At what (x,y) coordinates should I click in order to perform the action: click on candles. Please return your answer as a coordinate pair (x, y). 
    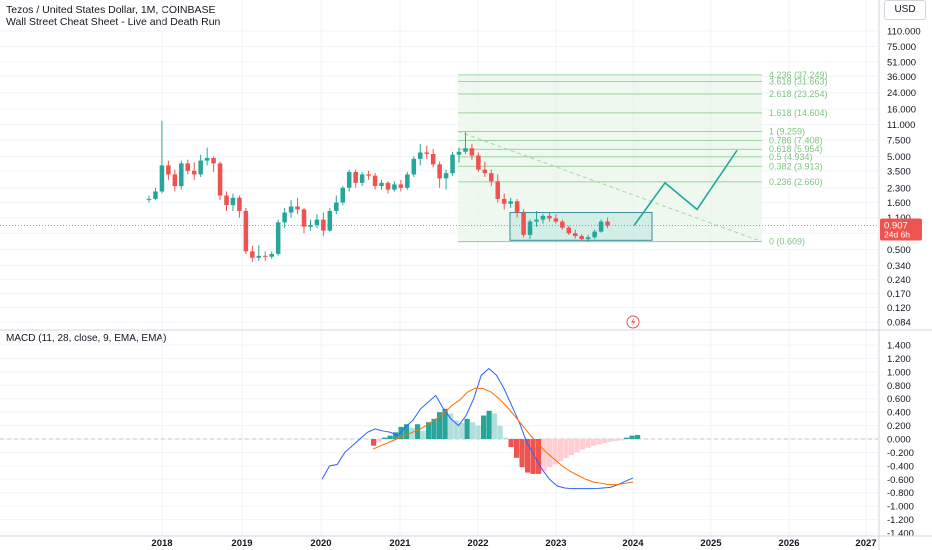
    Looking at the image, I should click on (378, 191).